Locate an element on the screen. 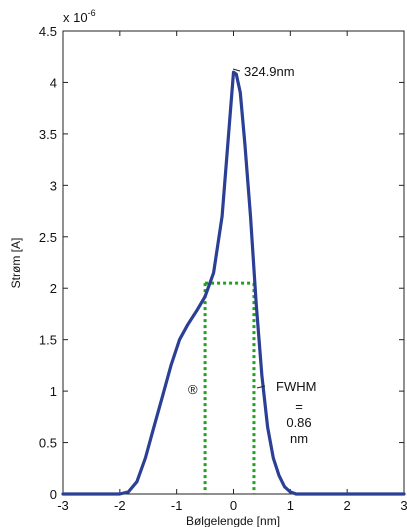 This screenshot has width=407, height=527. x-tick-label: 0 is located at coordinates (233, 505).